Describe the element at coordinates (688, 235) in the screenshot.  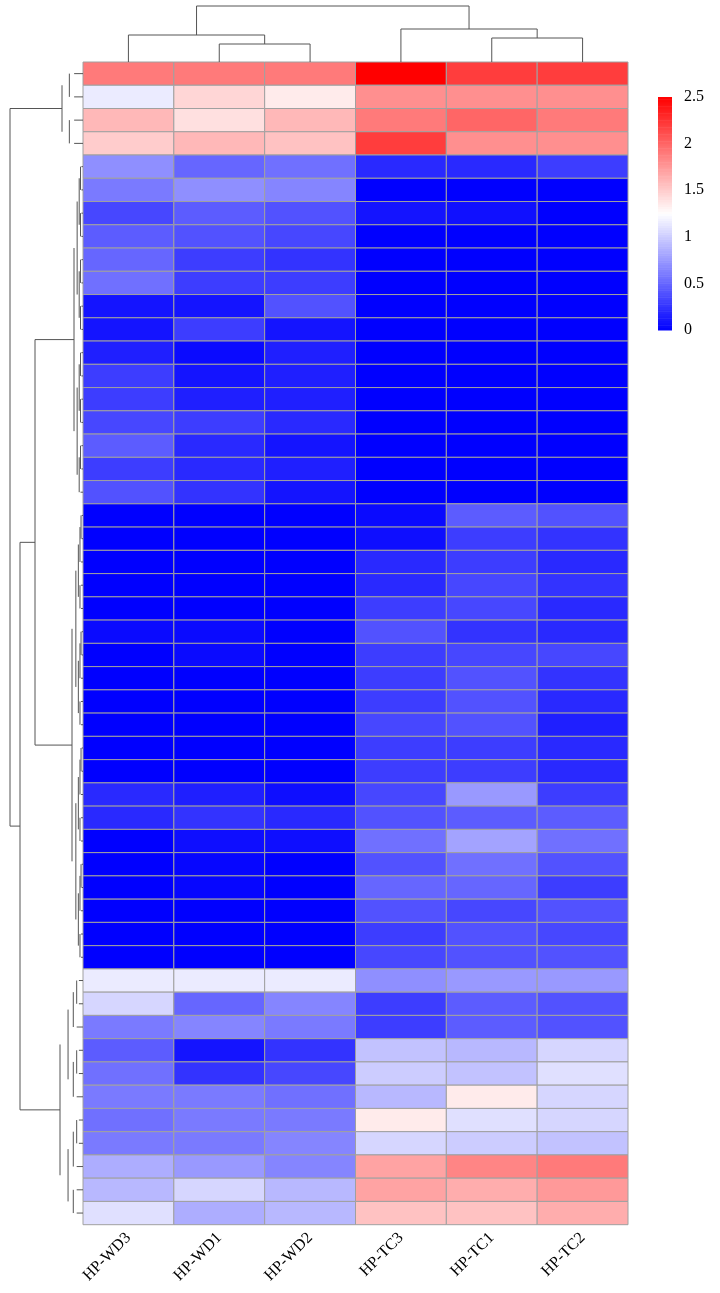
I see `color-bar-label: 1` at that location.